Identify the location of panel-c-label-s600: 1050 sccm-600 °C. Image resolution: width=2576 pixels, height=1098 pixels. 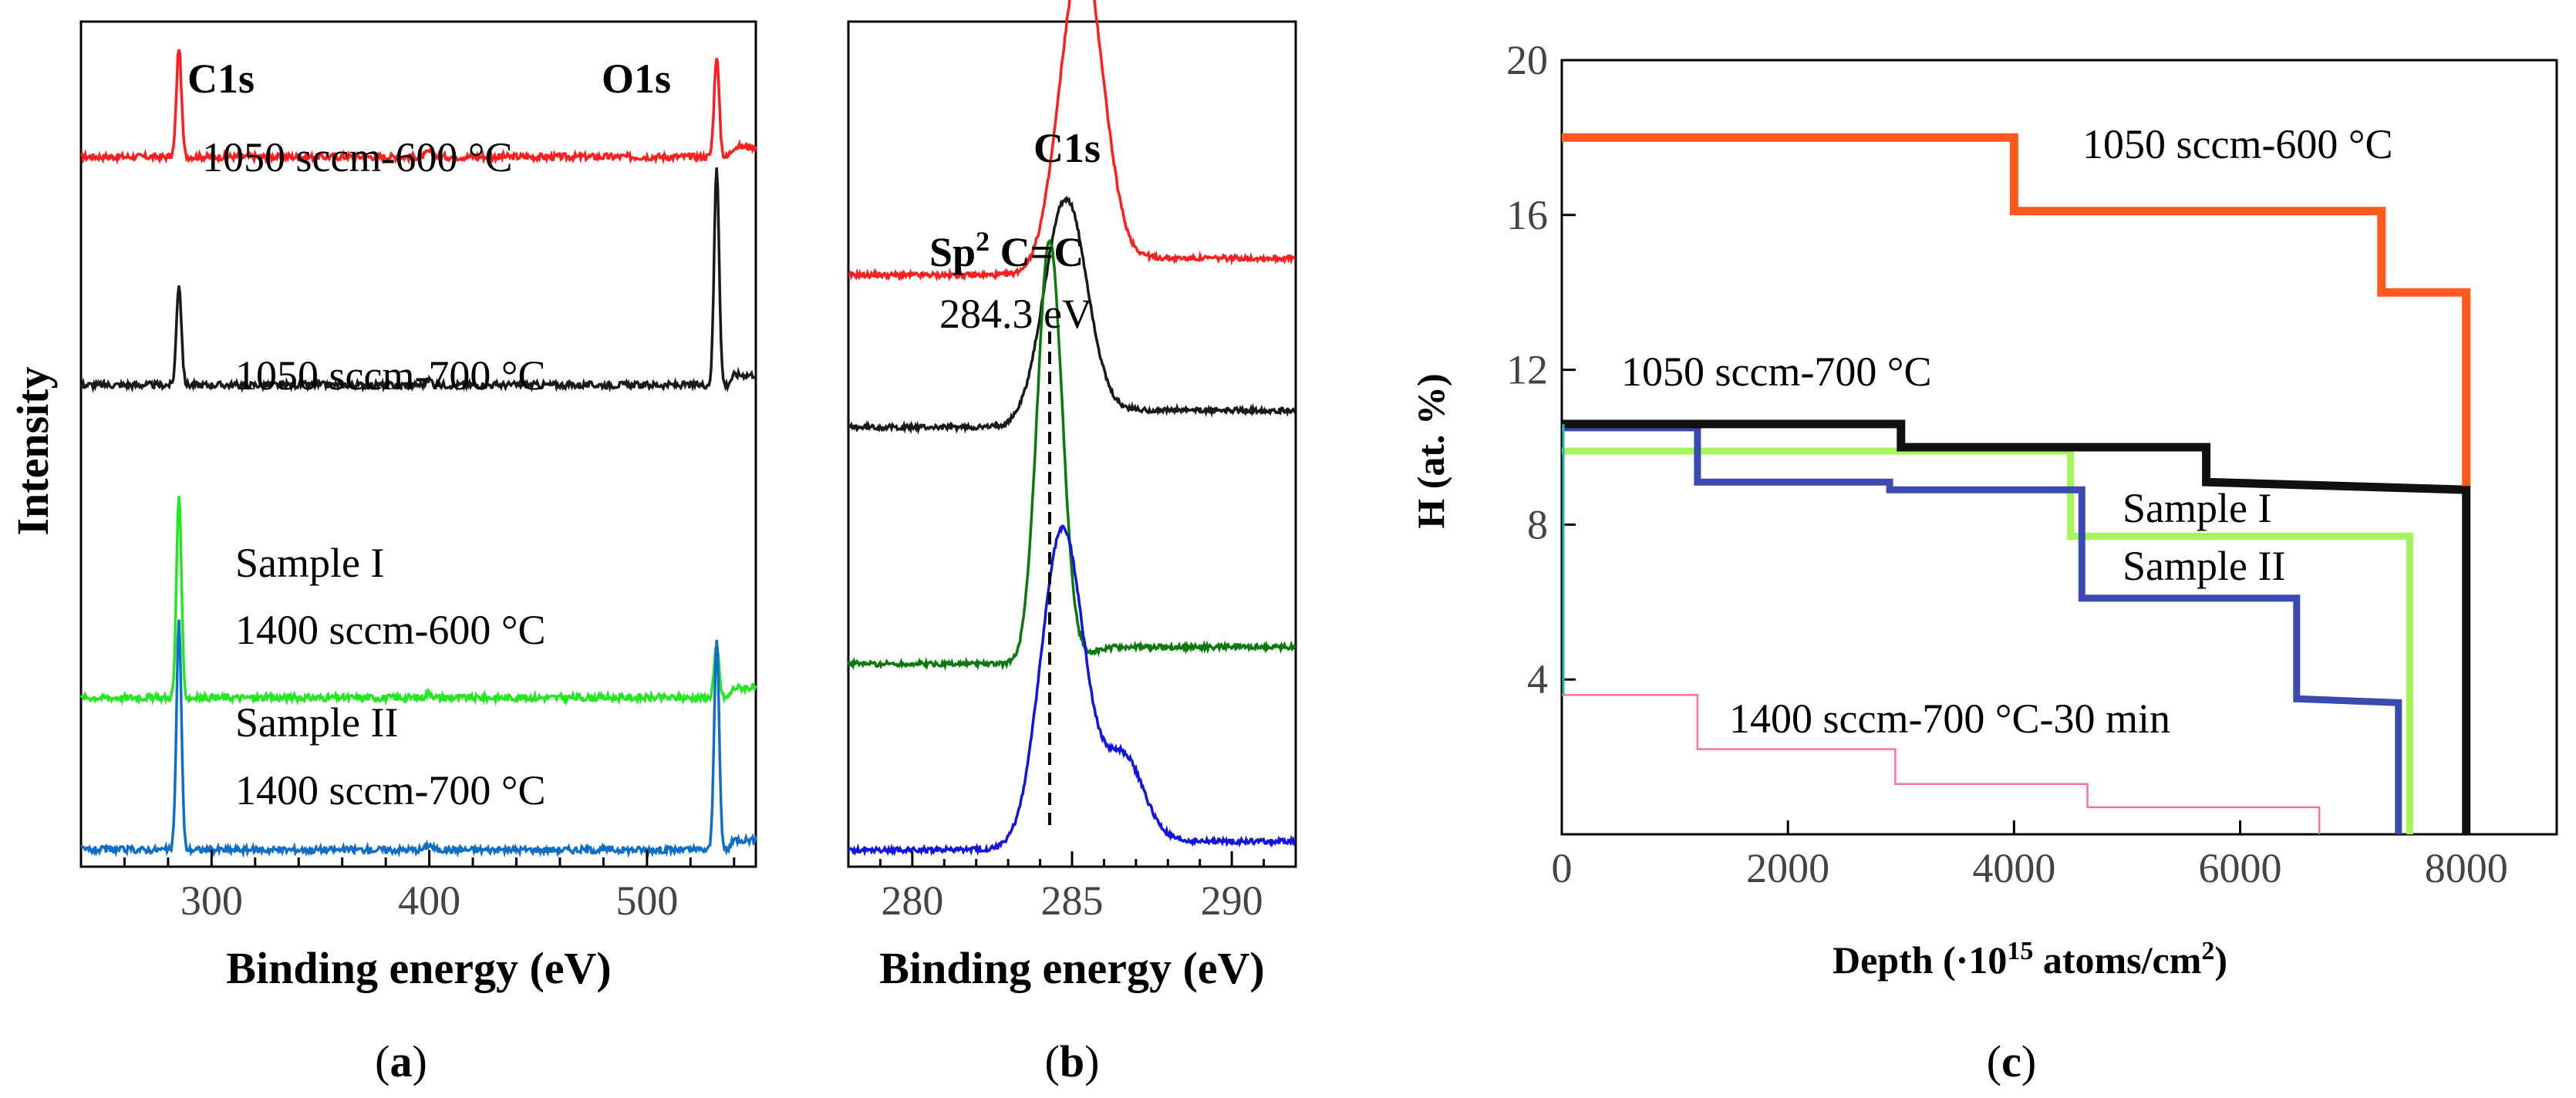
(2237, 144).